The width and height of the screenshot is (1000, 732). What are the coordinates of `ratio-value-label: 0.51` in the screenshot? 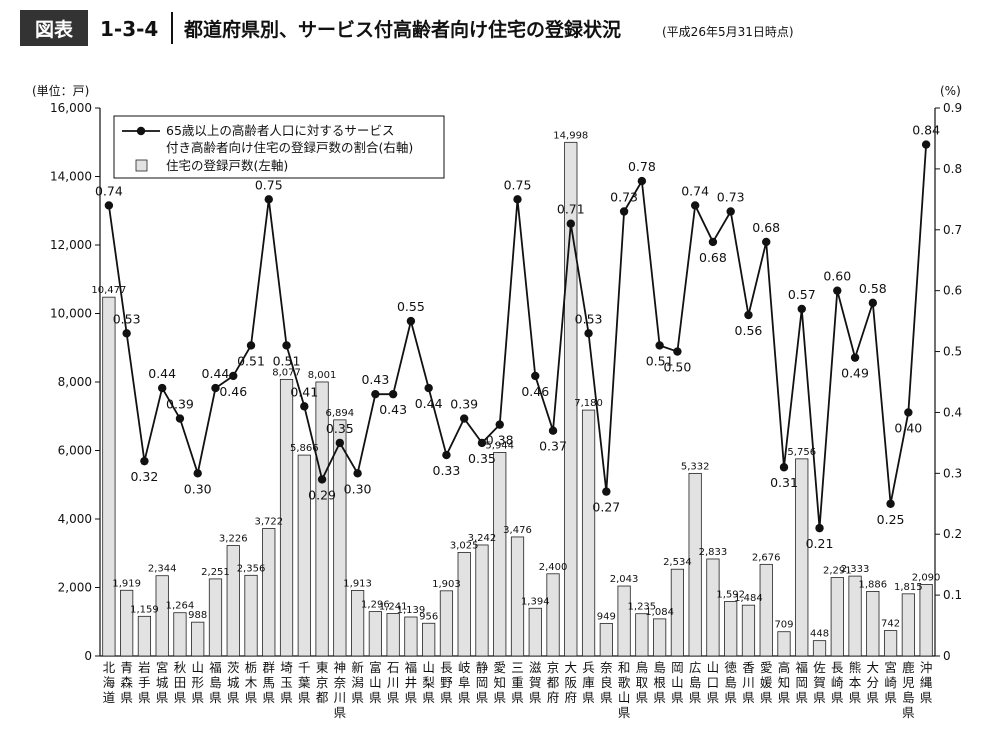 It's located at (287, 360).